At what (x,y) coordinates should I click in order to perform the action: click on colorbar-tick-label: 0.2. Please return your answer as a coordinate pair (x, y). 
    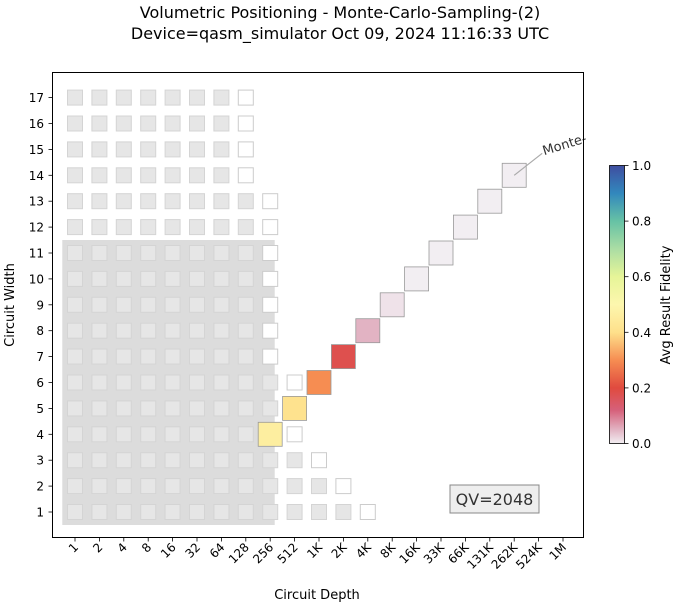
    Looking at the image, I should click on (641, 388).